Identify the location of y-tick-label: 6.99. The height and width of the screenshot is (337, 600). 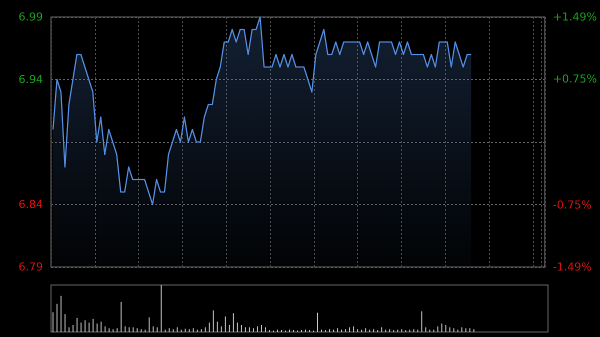
(30, 17).